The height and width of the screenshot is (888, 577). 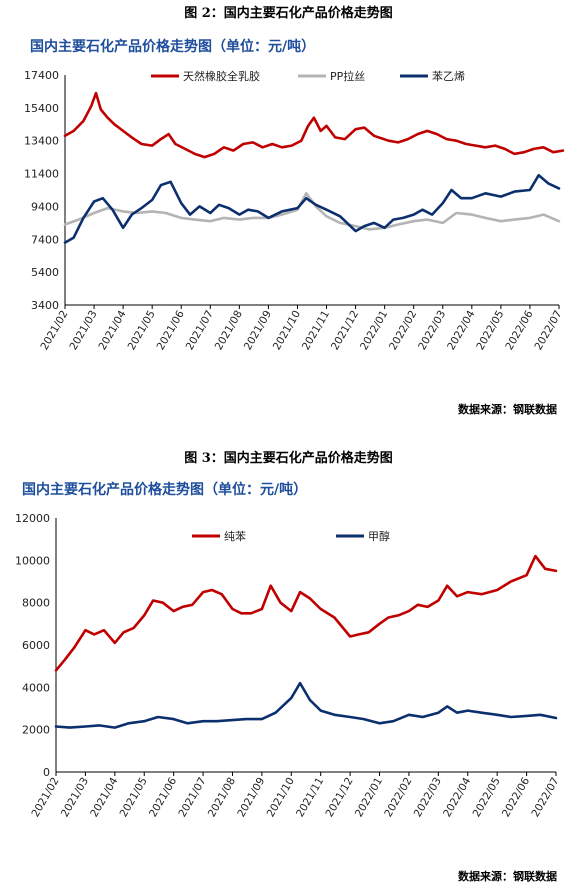 What do you see at coordinates (507, 409) in the screenshot?
I see `figure1-source: 数据来源：钢联数据` at bounding box center [507, 409].